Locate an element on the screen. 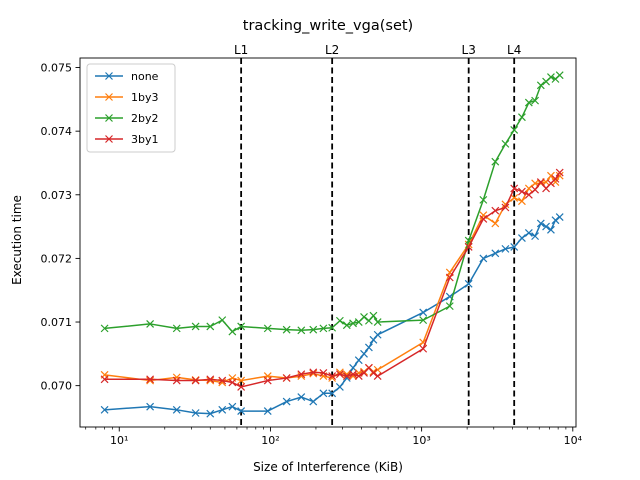 Image resolution: width=640 pixels, height=480 pixels. legend-label: 1by3 is located at coordinates (145, 97).